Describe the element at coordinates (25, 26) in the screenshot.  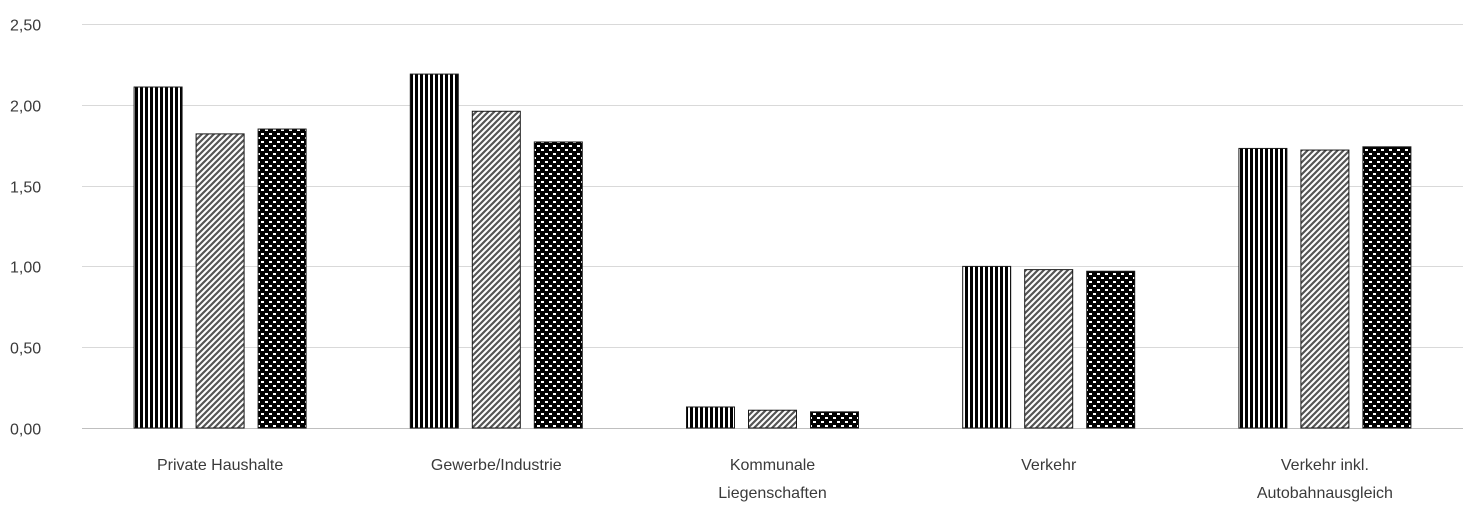
I see `y-tick-label: 2,50` at that location.